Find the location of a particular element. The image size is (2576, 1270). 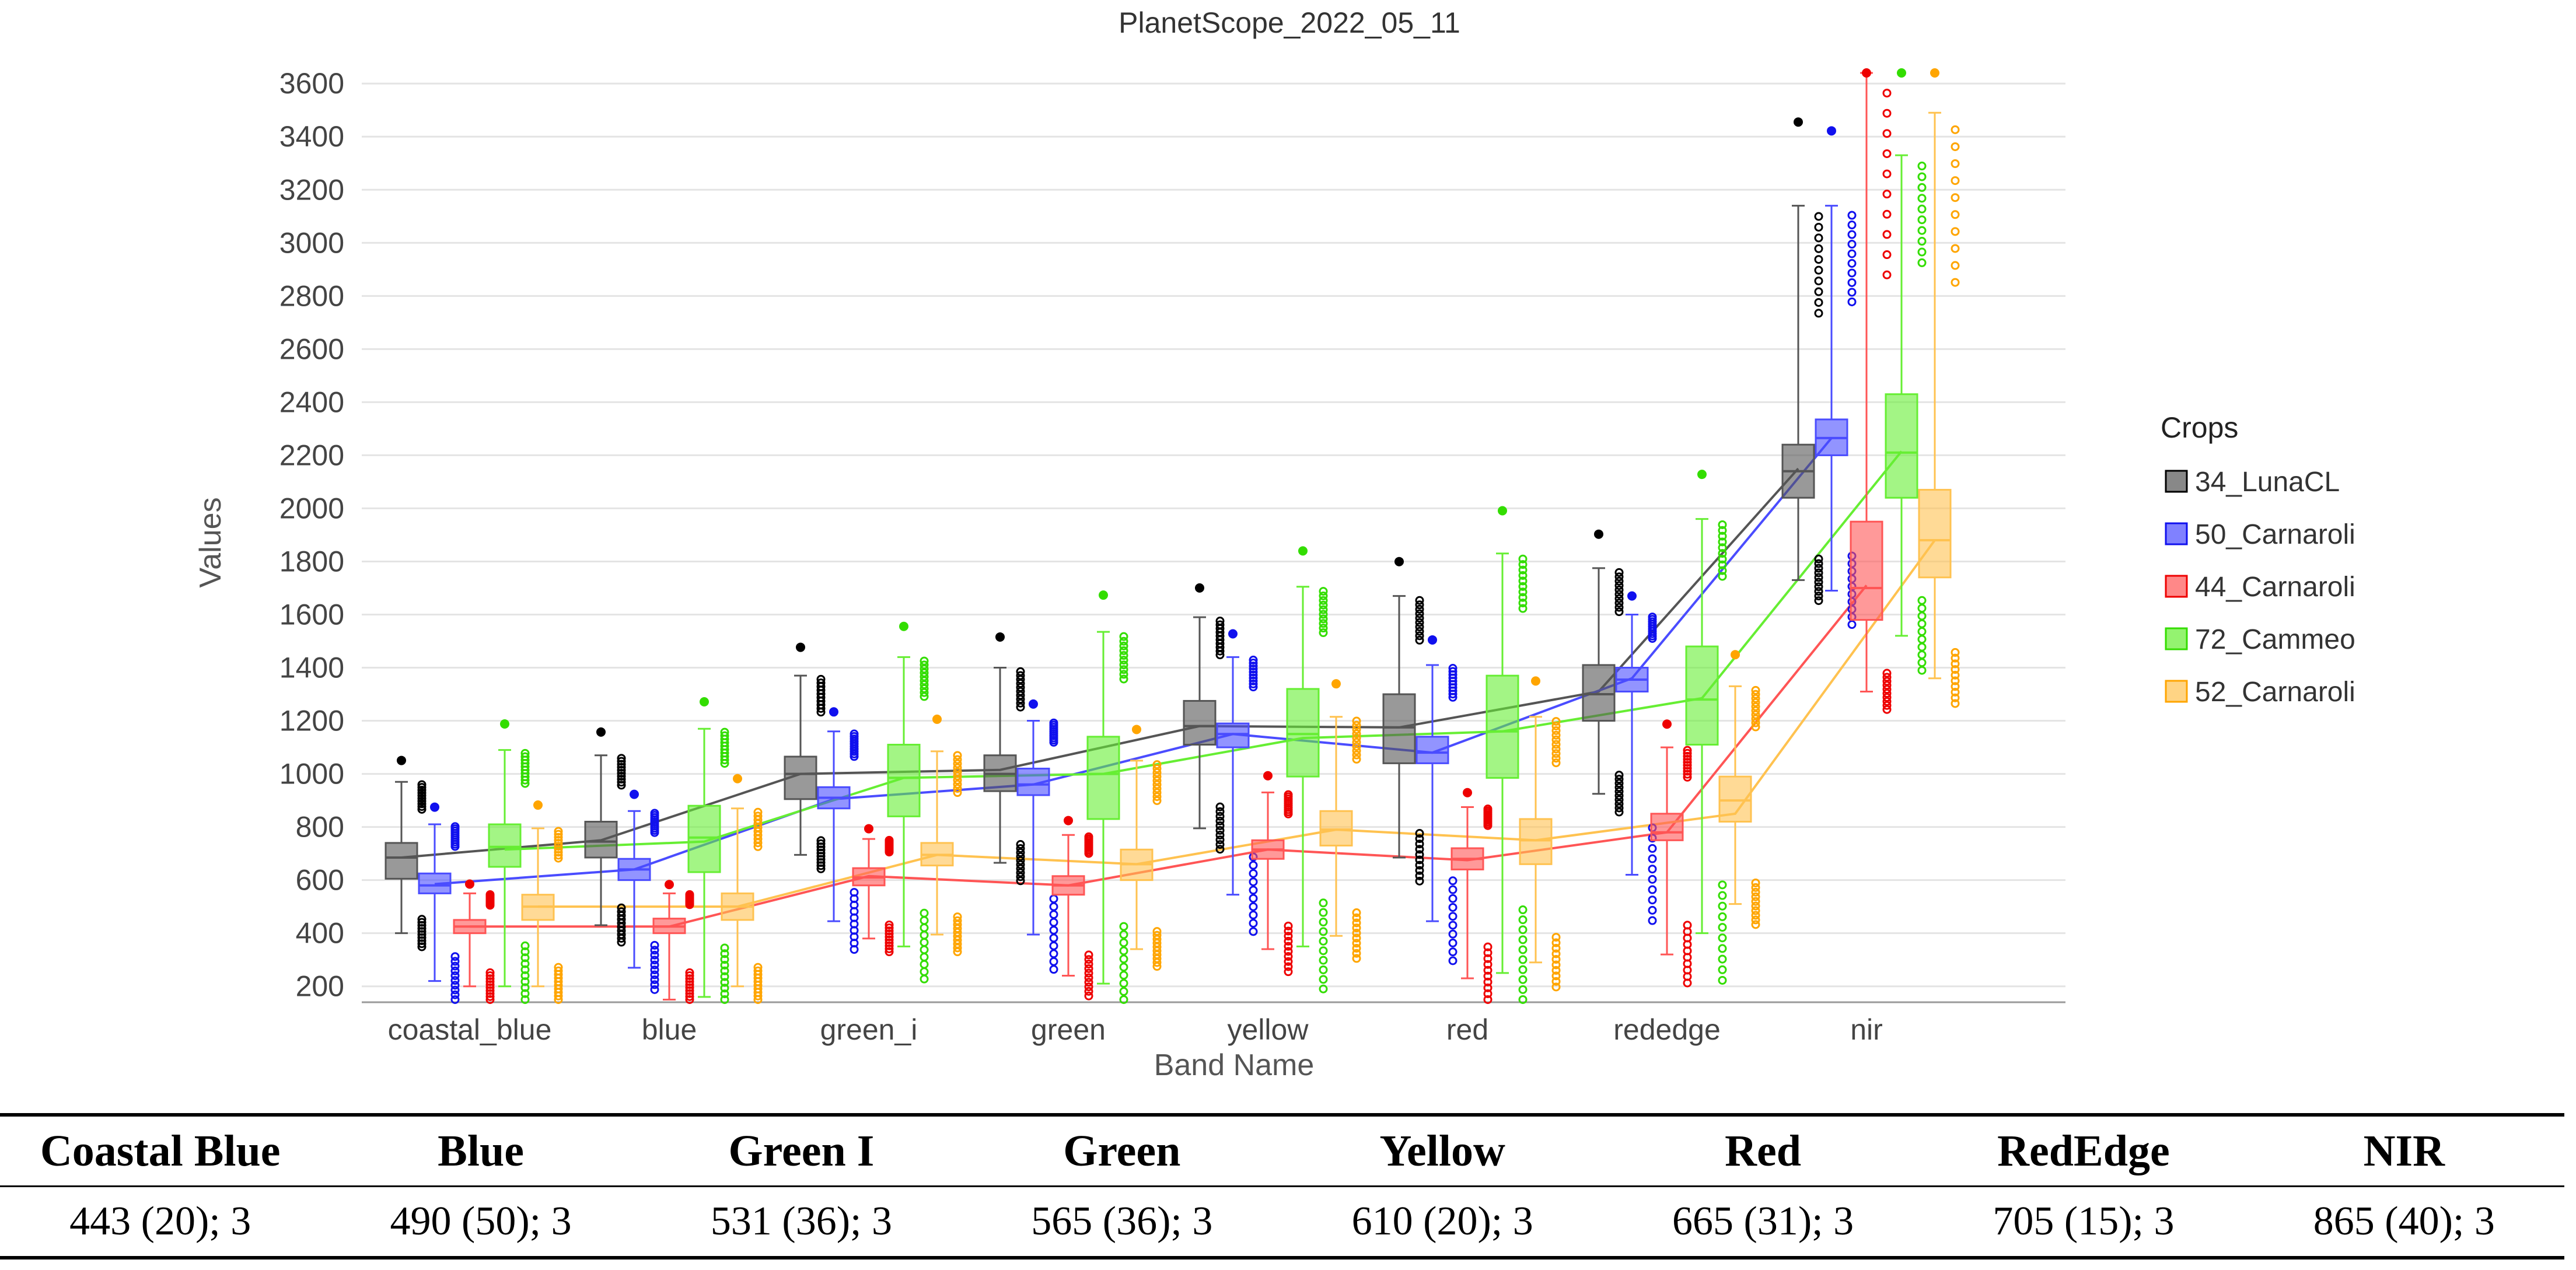

box-34_LunaCL-nir is located at coordinates (1802, 362).